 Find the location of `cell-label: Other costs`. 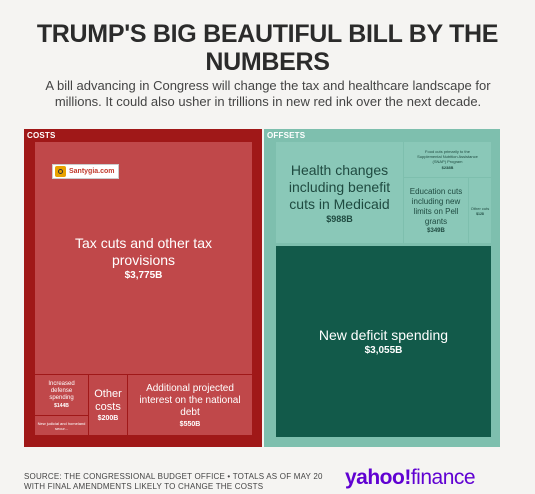

cell-label: Other costs is located at coordinates (108, 400).